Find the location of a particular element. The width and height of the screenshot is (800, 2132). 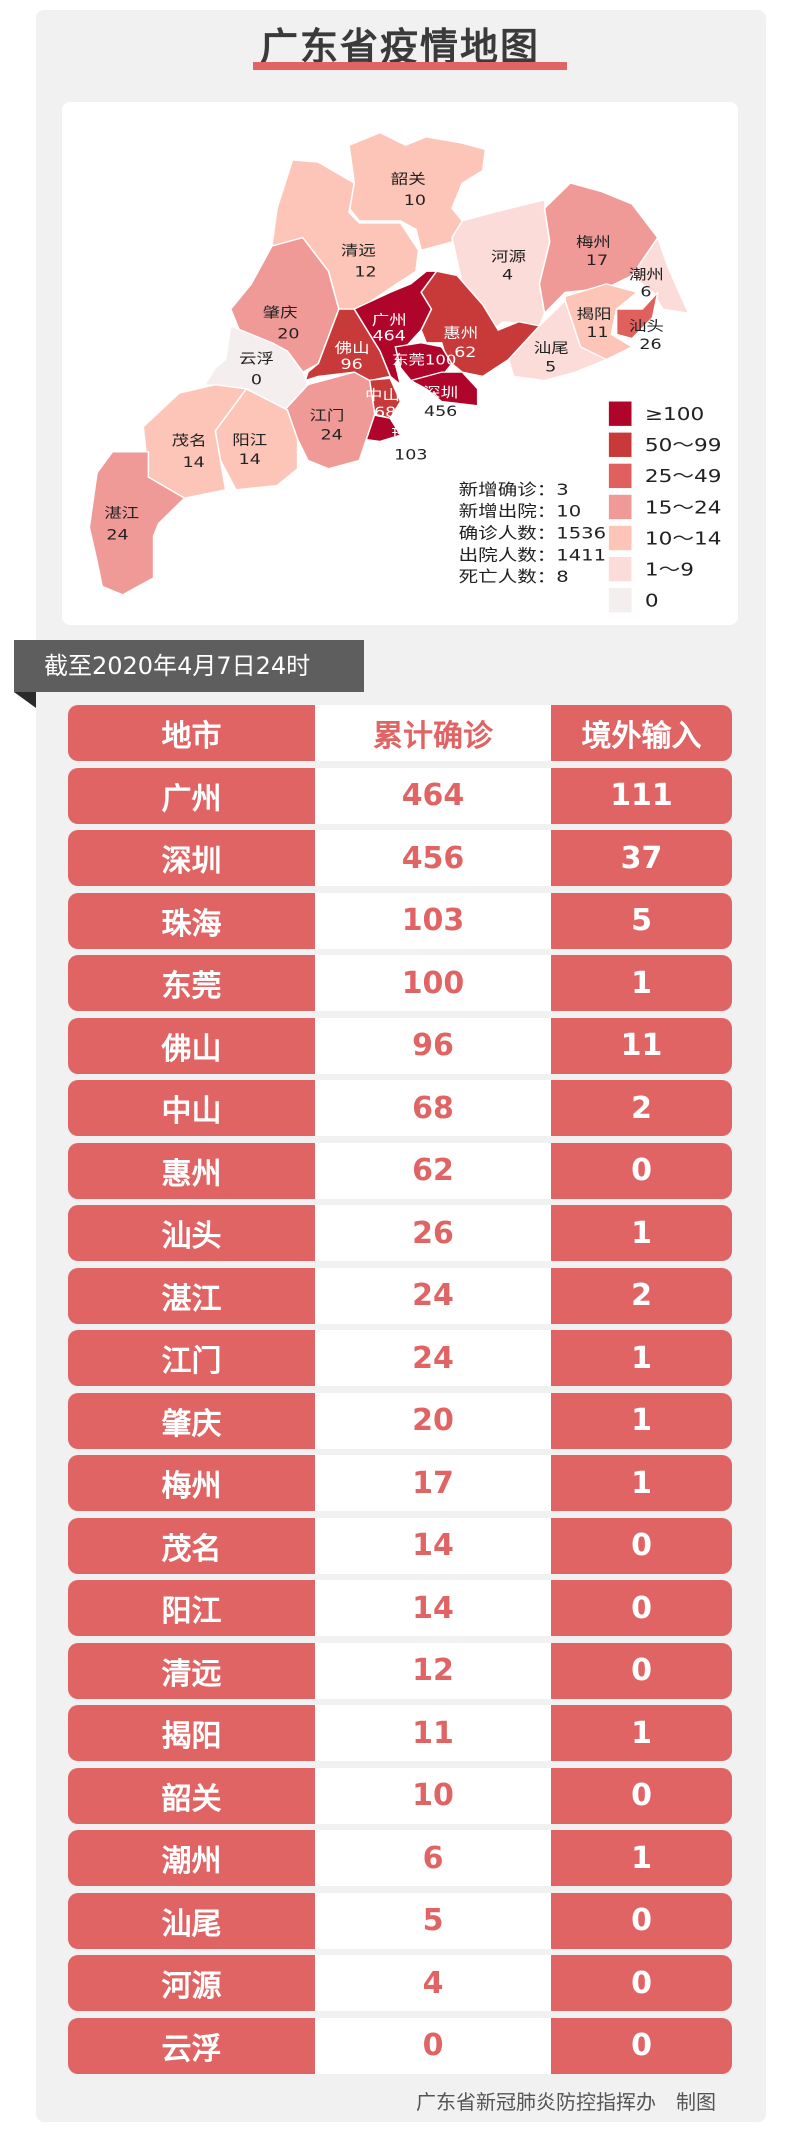

map-region-name: 江门 is located at coordinates (326, 415).